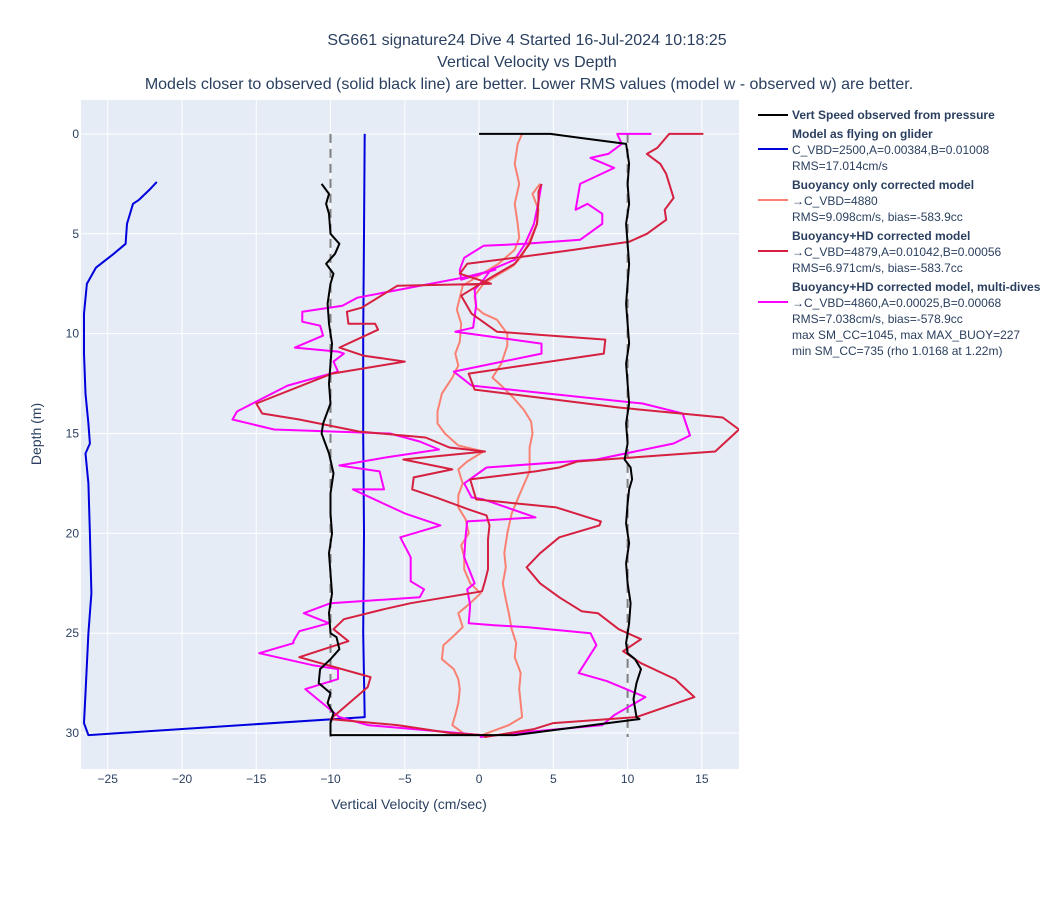 Image resolution: width=1058 pixels, height=899 pixels. What do you see at coordinates (330, 779) in the screenshot?
I see `x-tick-label: −10` at bounding box center [330, 779].